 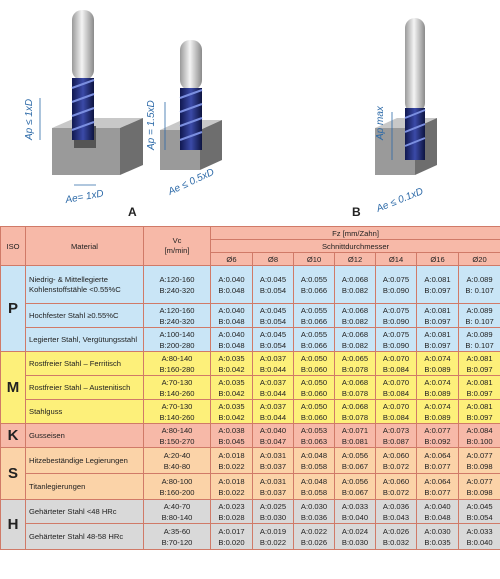 I want to click on vc-value-a: A:70-130, so click(x=177, y=382).